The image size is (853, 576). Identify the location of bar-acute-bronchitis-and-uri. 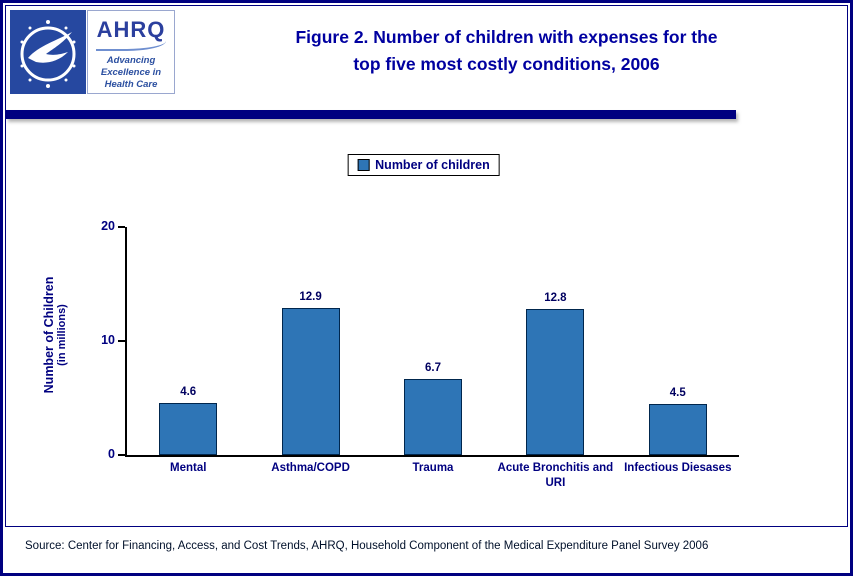
(555, 382).